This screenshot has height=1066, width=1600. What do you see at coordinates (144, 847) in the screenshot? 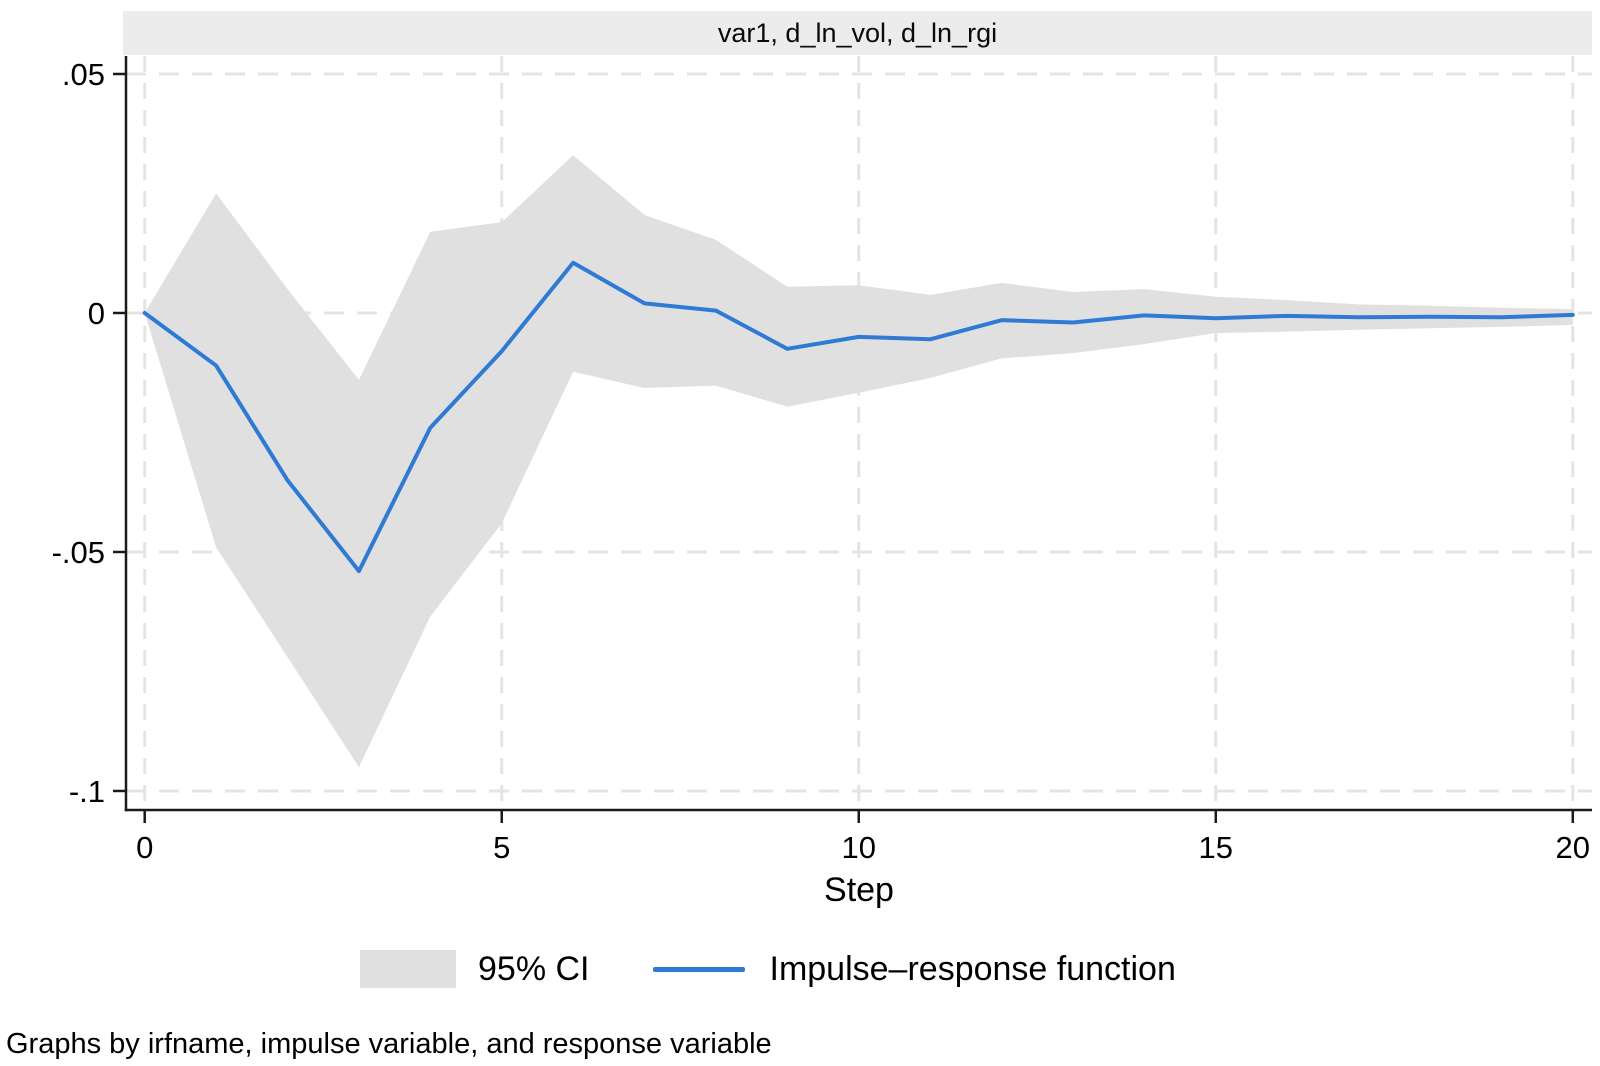
I see `x-tick-label: 0` at bounding box center [144, 847].